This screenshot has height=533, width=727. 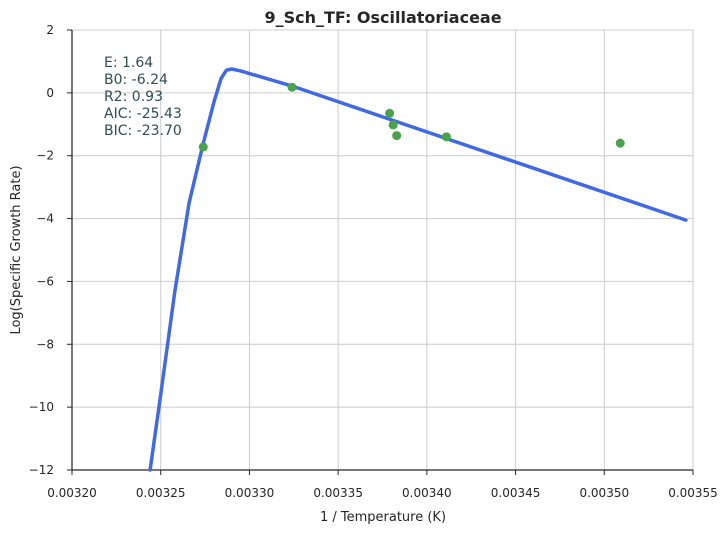 What do you see at coordinates (143, 114) in the screenshot?
I see `stat-line: AIC: -25.43` at bounding box center [143, 114].